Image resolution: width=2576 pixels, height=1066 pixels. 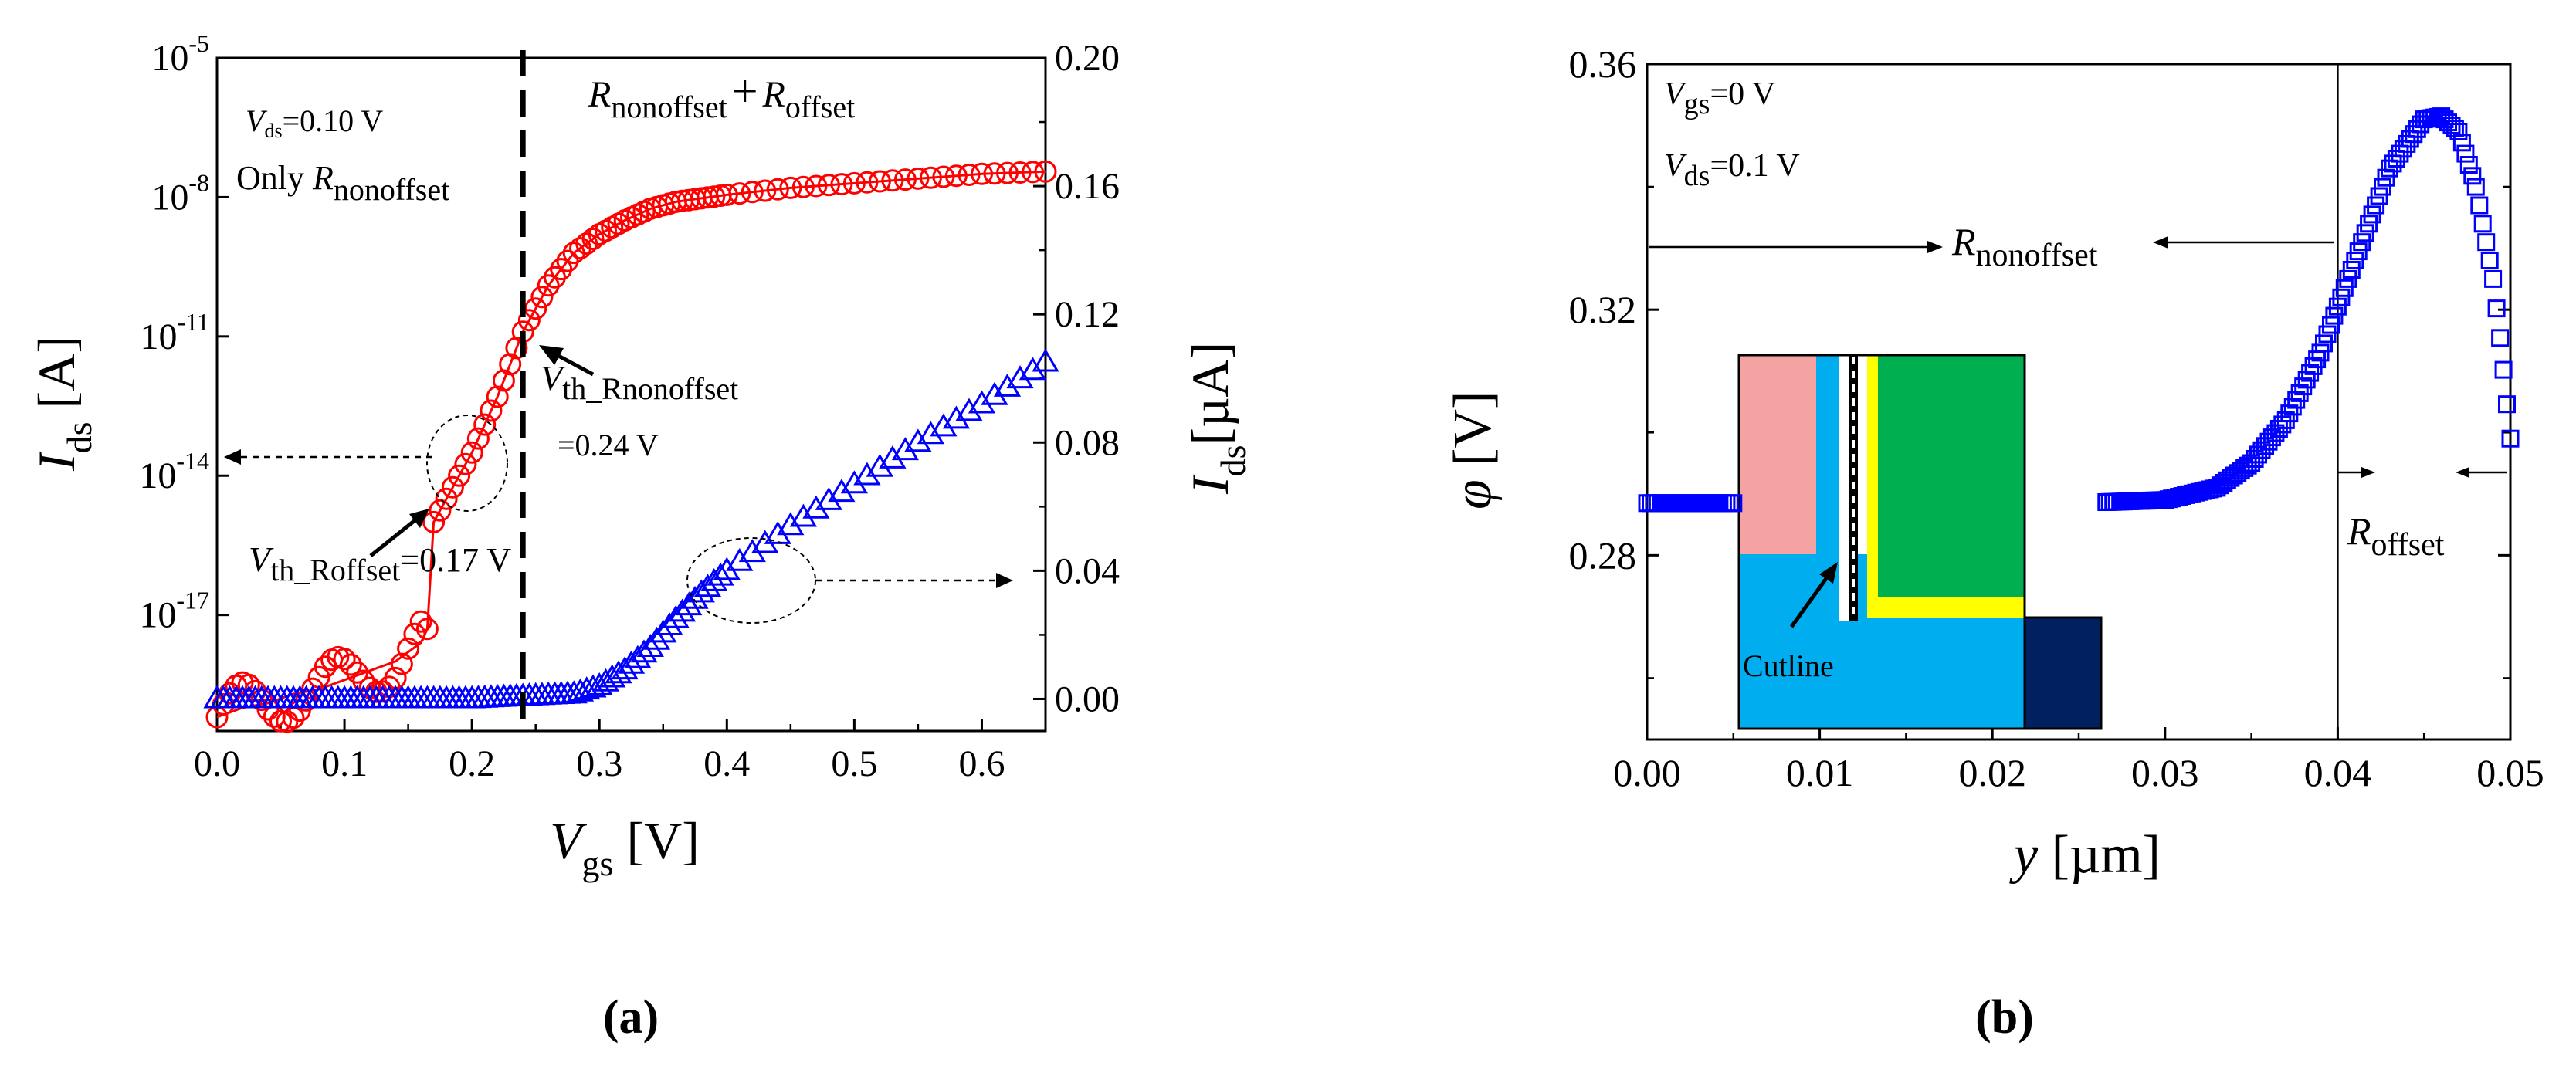 I want to click on panel-a-only-annotation: Only Rnonoffset, so click(x=342, y=183).